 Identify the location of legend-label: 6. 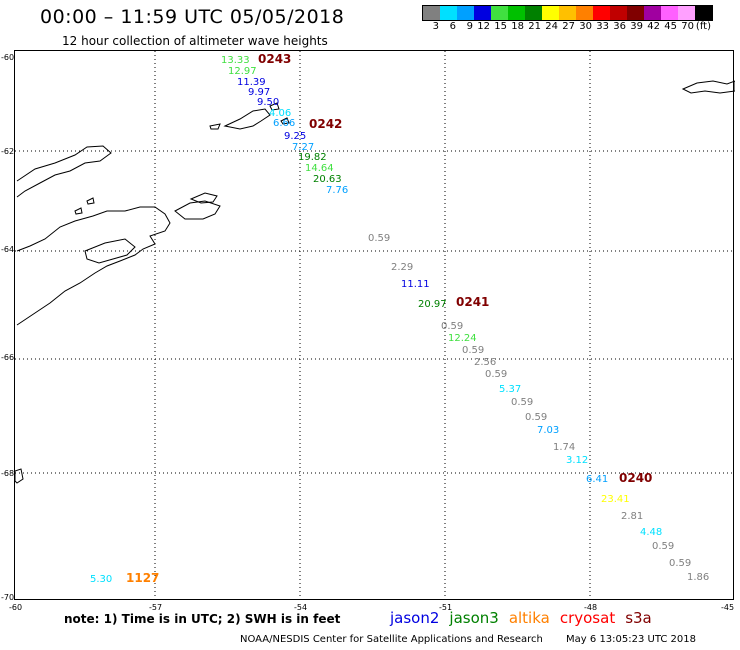
(452, 26).